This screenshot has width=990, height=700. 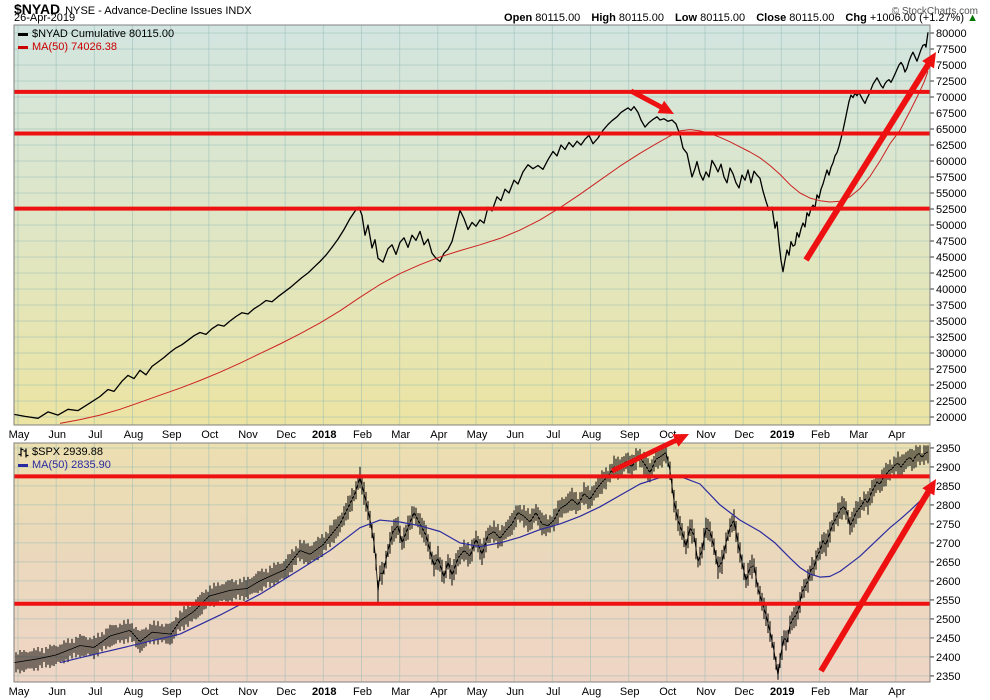 I want to click on nyad-legend-label: $NYAD Cumulative 80115.00, so click(x=103, y=34).